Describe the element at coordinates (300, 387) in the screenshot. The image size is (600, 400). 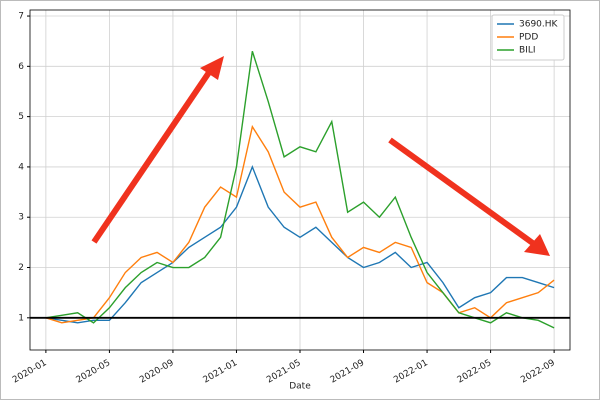
I see `x-axis-label: Date` at that location.